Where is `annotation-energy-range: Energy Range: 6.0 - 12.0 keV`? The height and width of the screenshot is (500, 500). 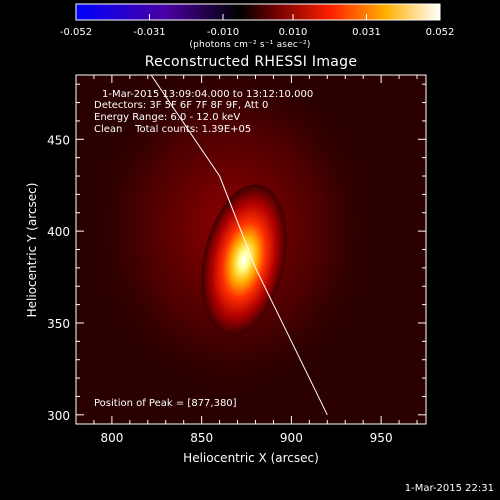 annotation-energy-range: Energy Range: 6.0 - 12.0 keV is located at coordinates (167, 117).